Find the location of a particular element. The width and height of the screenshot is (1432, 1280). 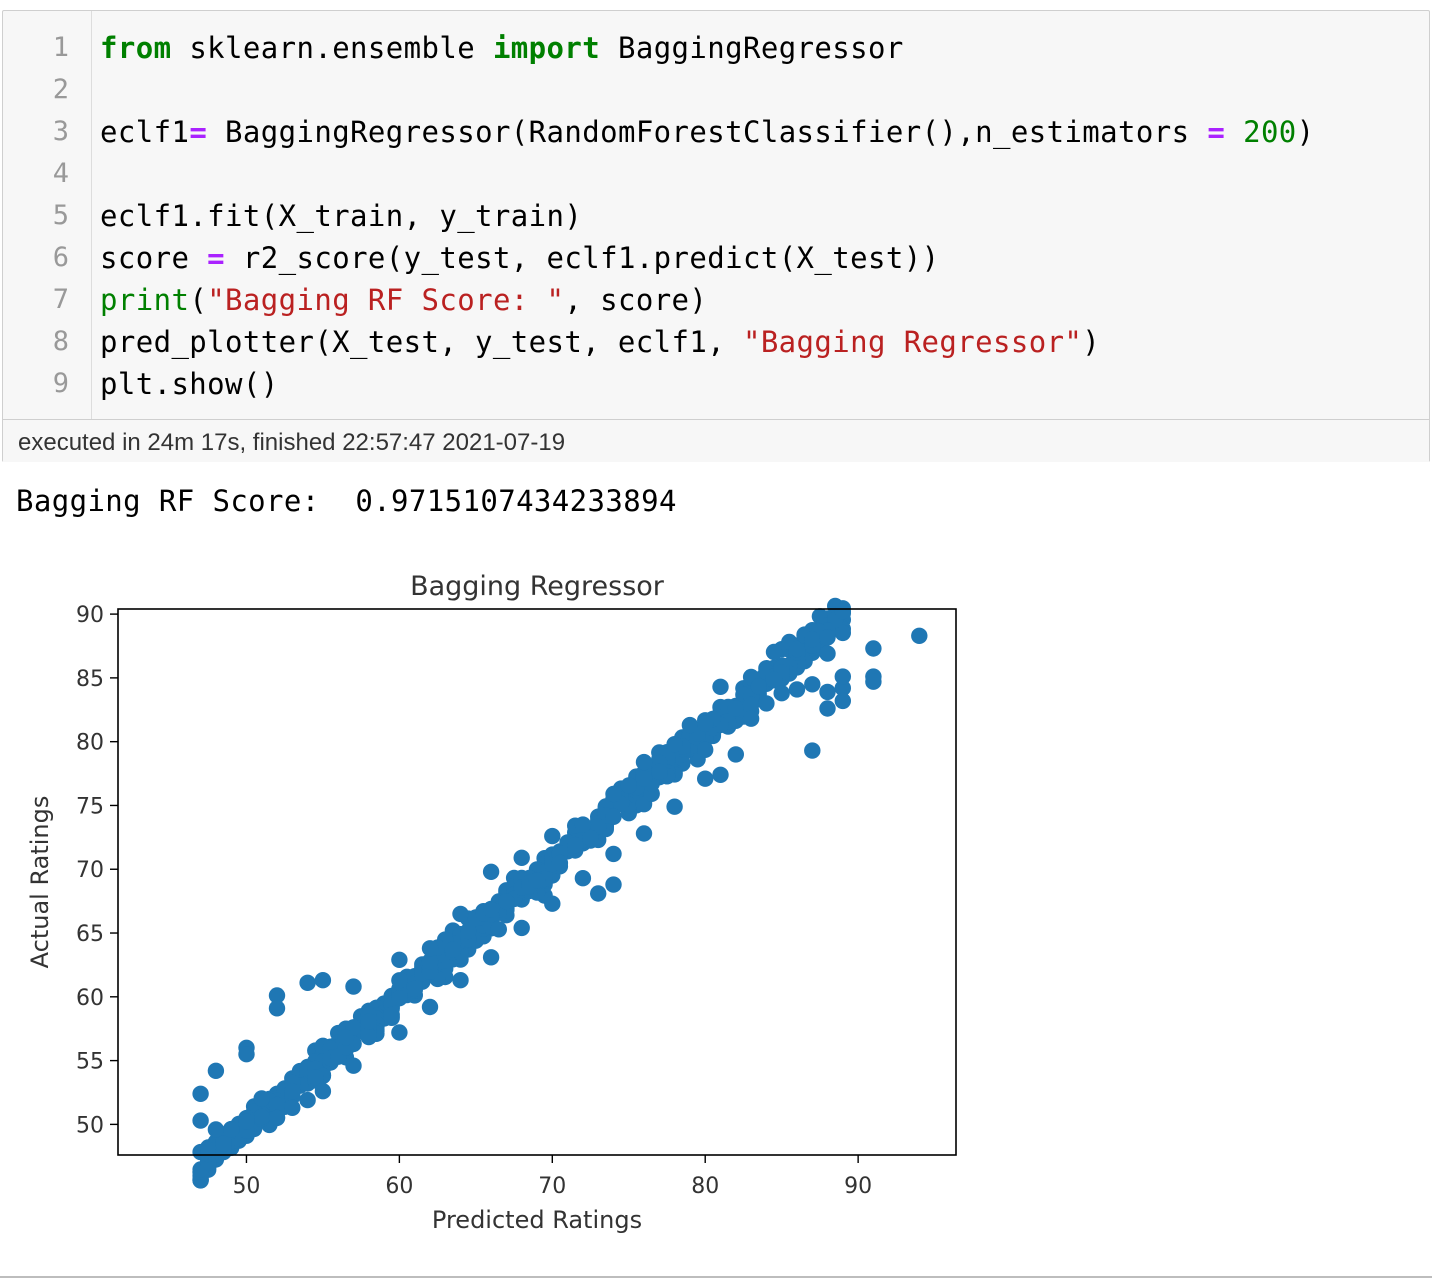

code-token: import is located at coordinates (546, 48).